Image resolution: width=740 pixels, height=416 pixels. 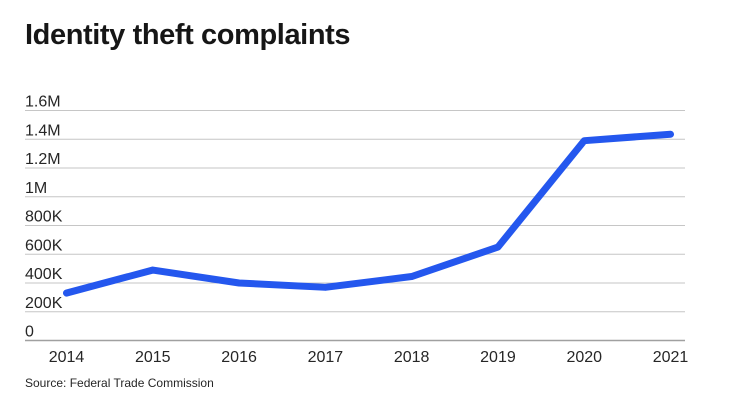 What do you see at coordinates (44, 274) in the screenshot?
I see `y-axis-tick-label: 400K` at bounding box center [44, 274].